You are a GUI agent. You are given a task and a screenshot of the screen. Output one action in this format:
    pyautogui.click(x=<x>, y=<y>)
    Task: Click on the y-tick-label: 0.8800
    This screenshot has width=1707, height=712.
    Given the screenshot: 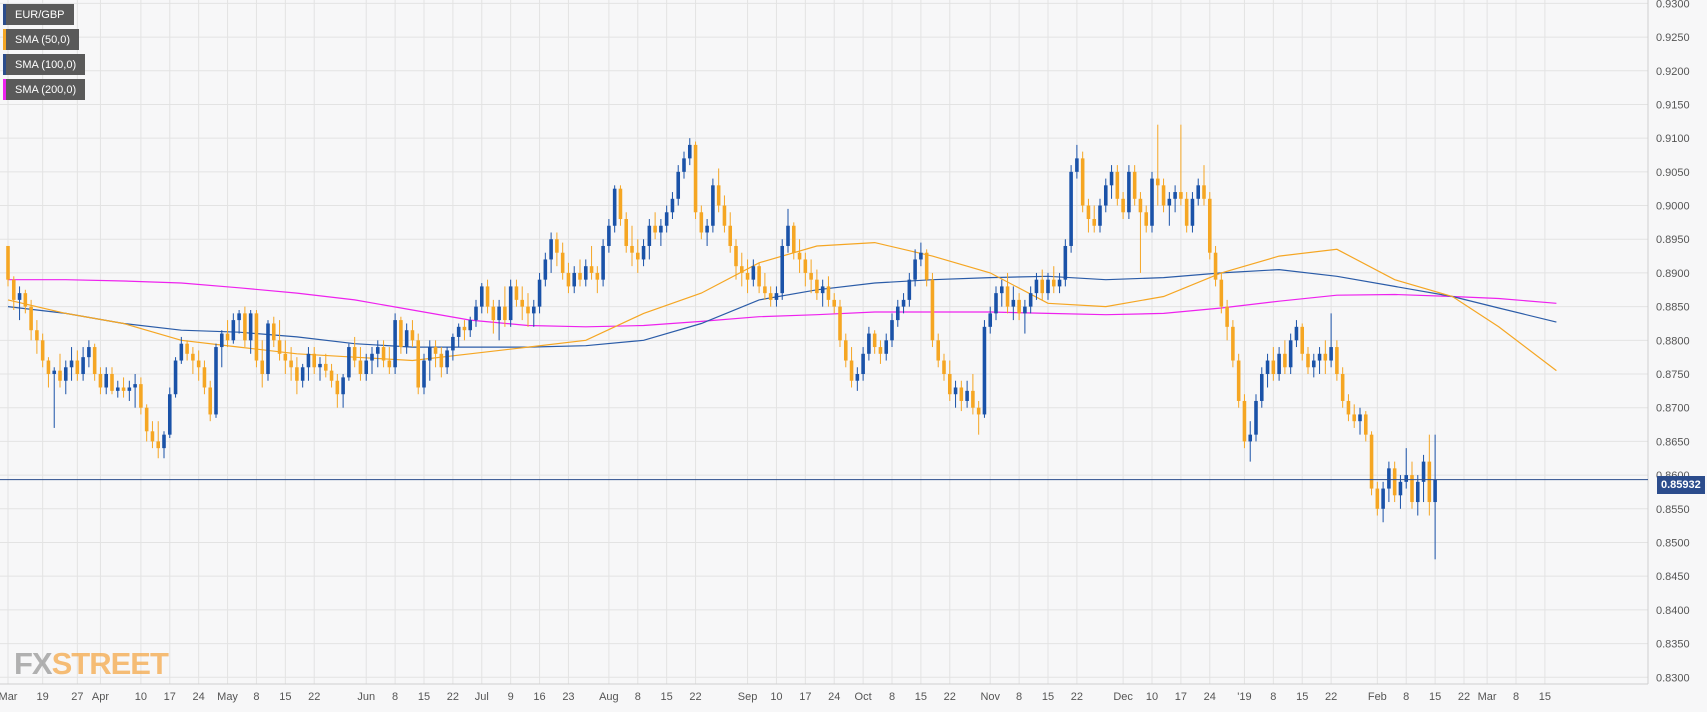 What is the action you would take?
    pyautogui.click(x=1673, y=341)
    